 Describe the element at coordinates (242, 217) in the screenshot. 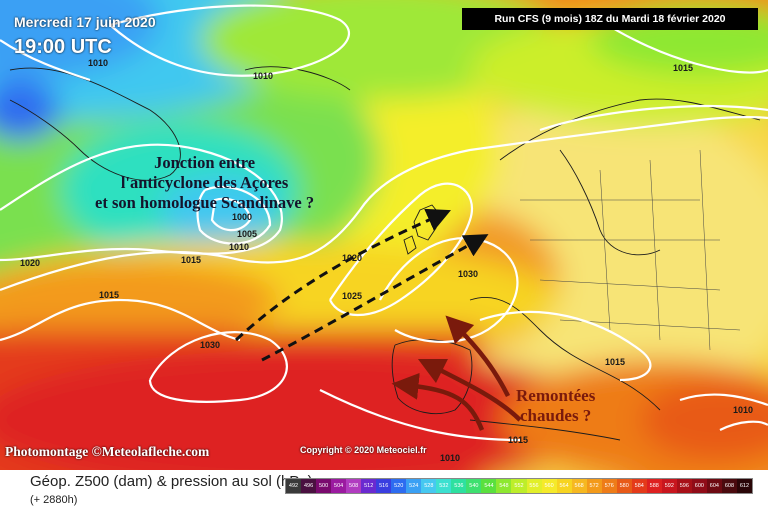

I see `isobar-label: 1000` at that location.